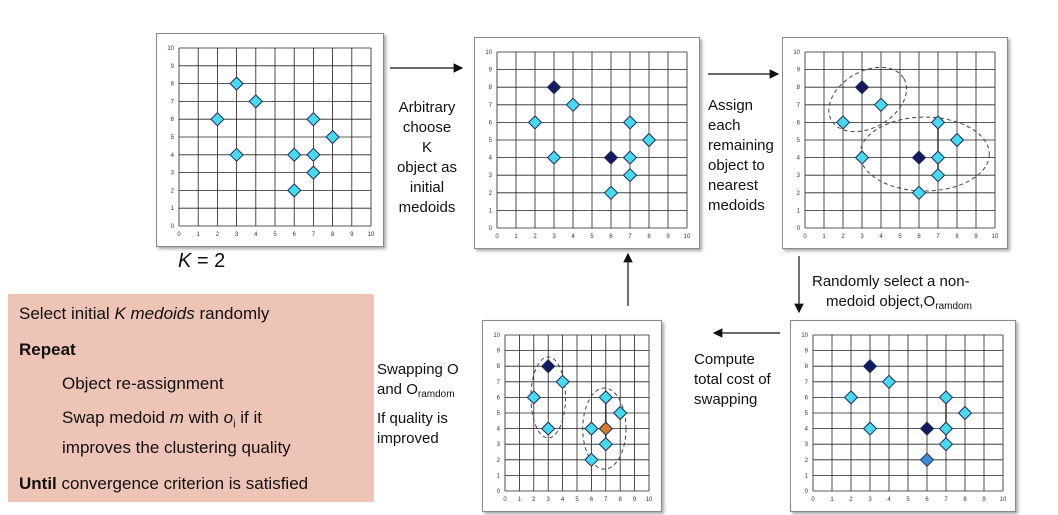  Describe the element at coordinates (554, 237) in the screenshot. I see `x-tick-label: 3` at that location.